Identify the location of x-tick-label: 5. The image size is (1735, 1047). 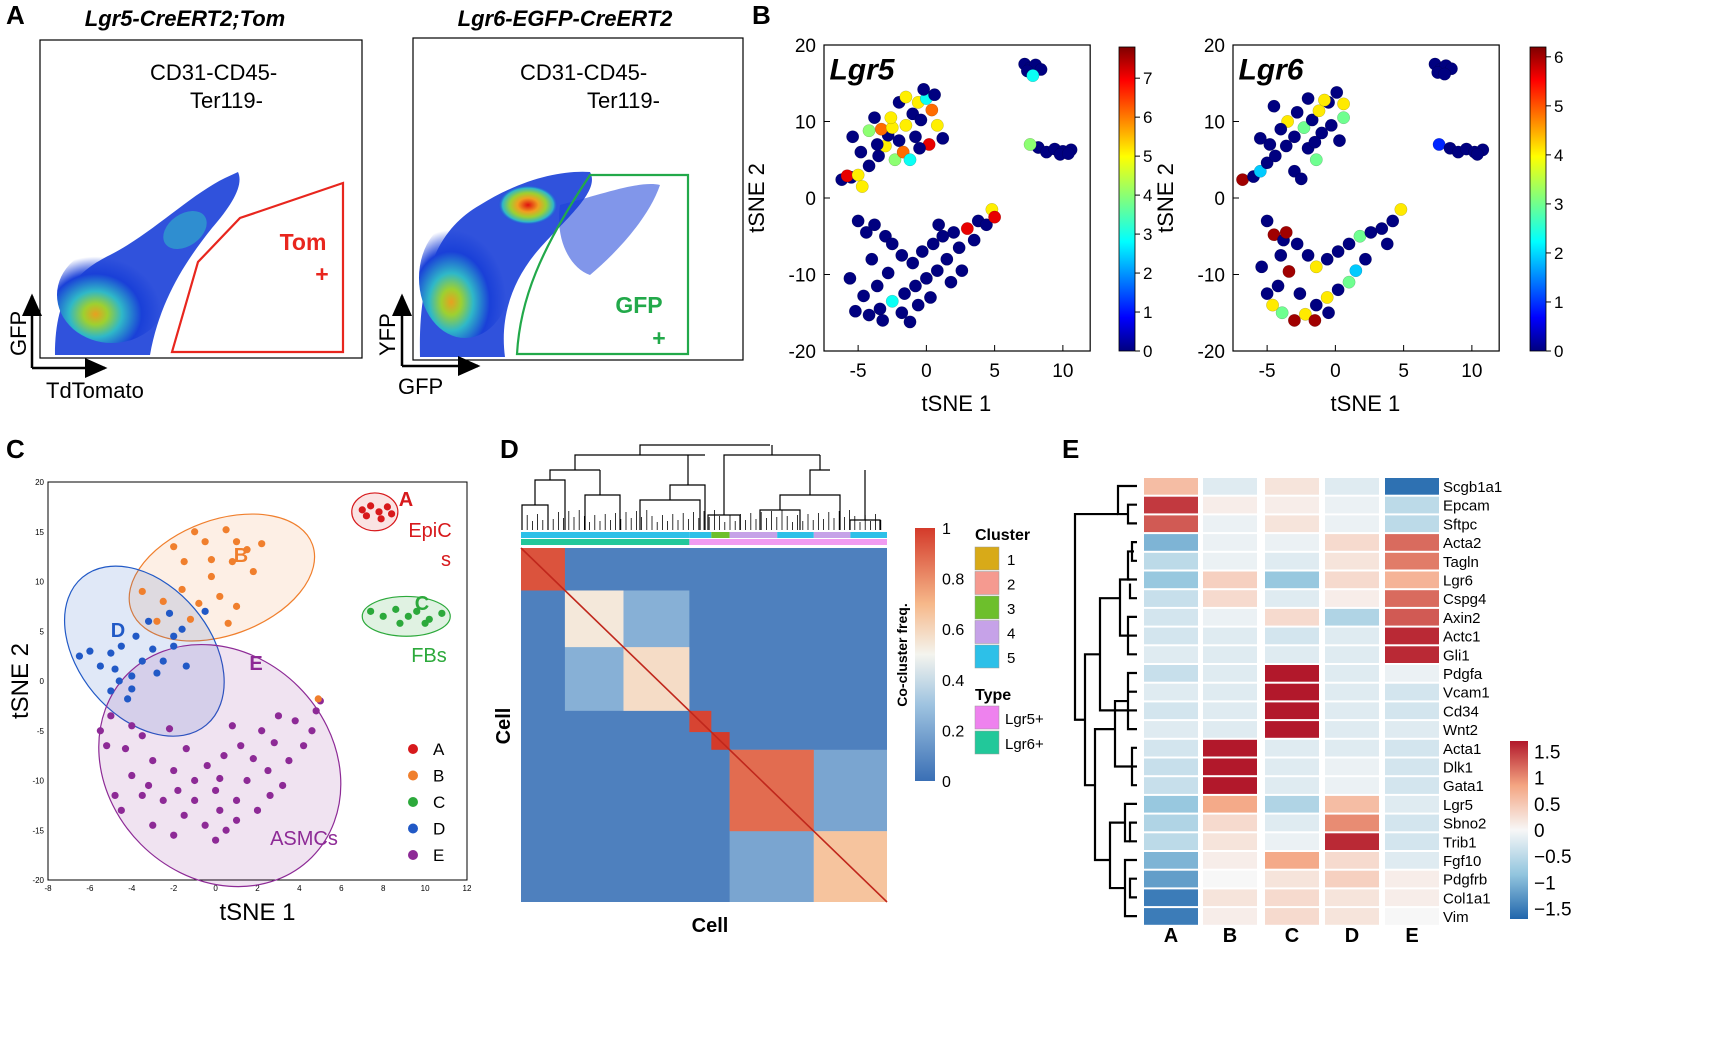
(1403, 371).